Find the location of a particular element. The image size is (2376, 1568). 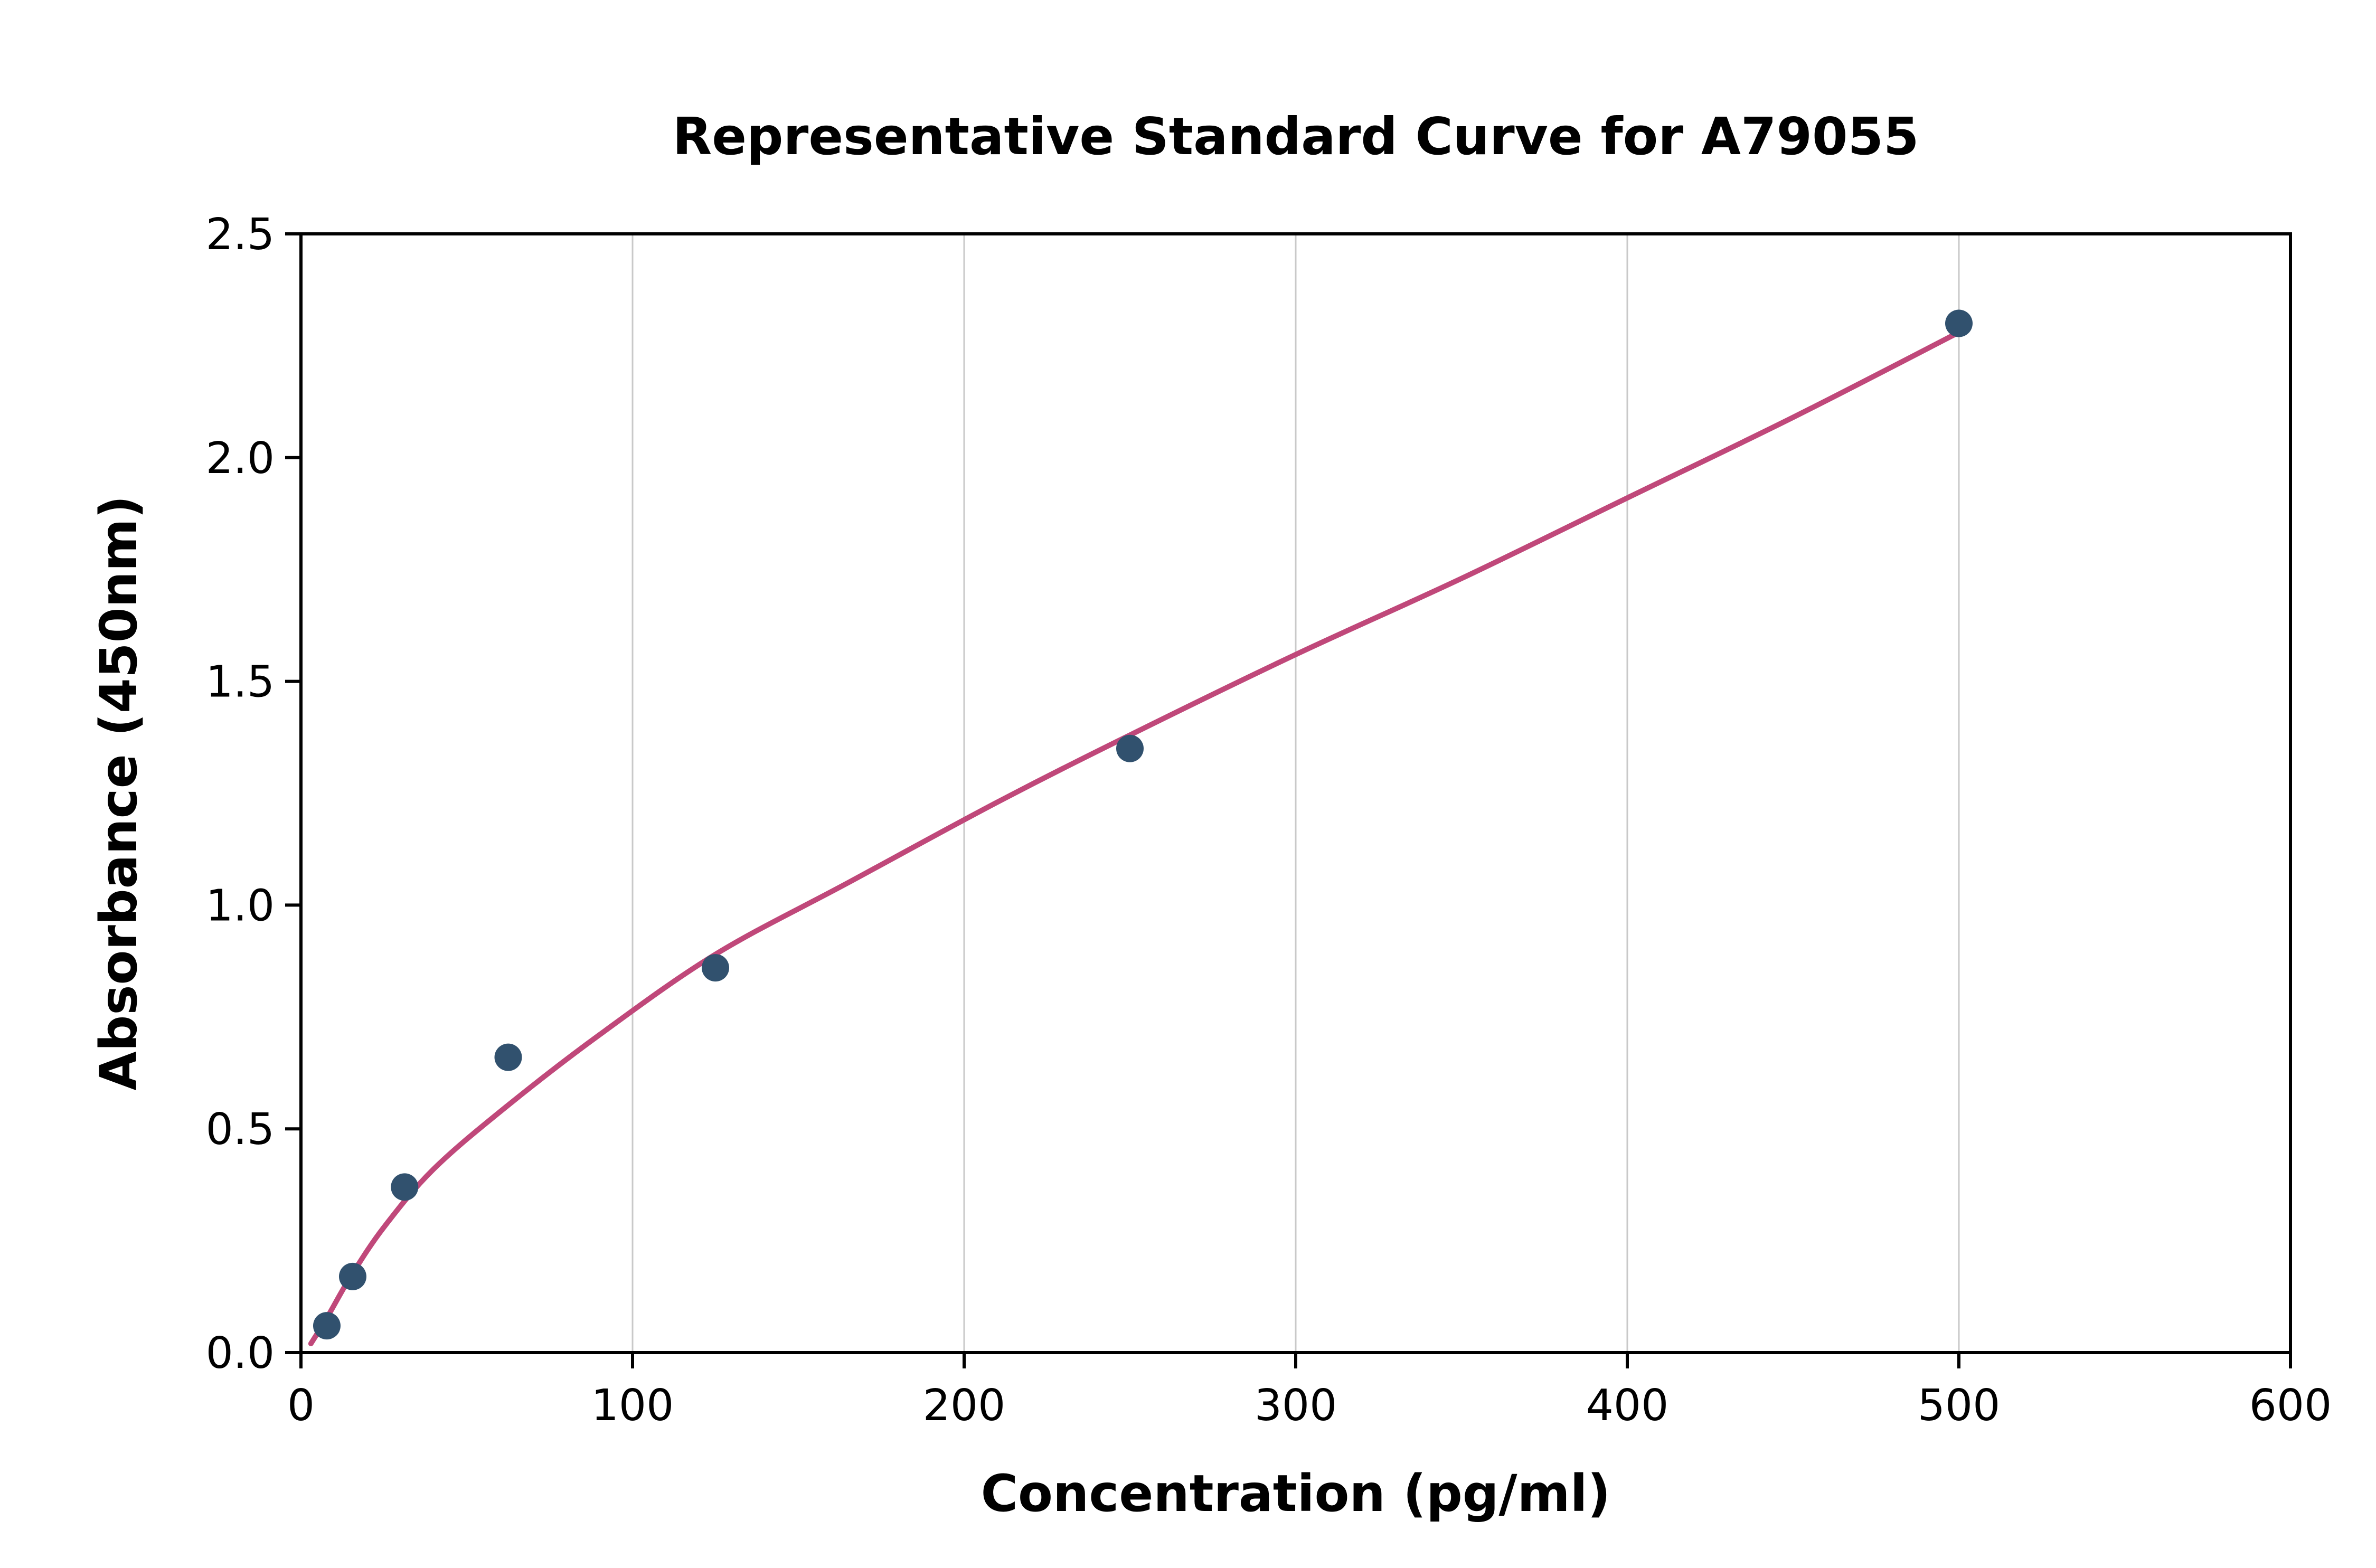

y-tick-label: 0.0 is located at coordinates (241, 1353).